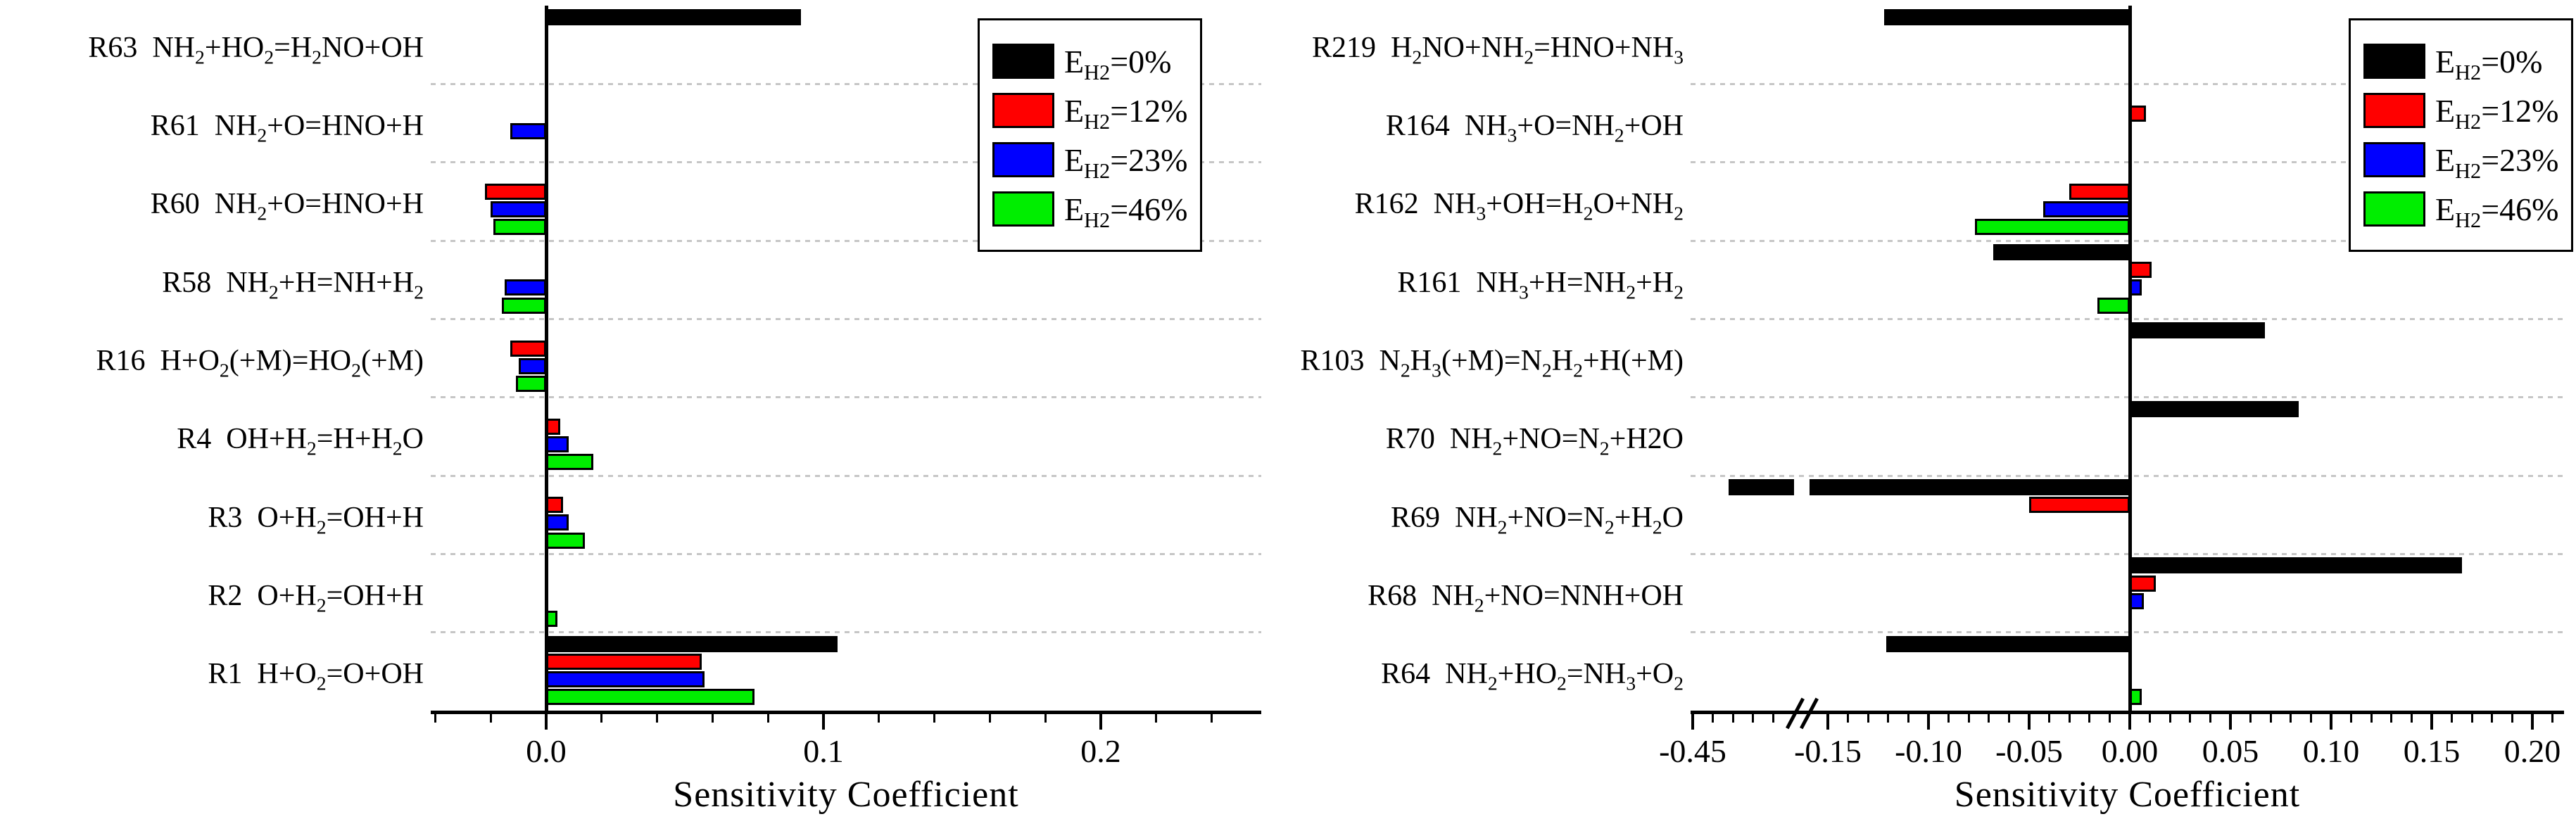 The image size is (2576, 826). Describe the element at coordinates (674, 17) in the screenshot. I see `bar-r63-series0` at that location.